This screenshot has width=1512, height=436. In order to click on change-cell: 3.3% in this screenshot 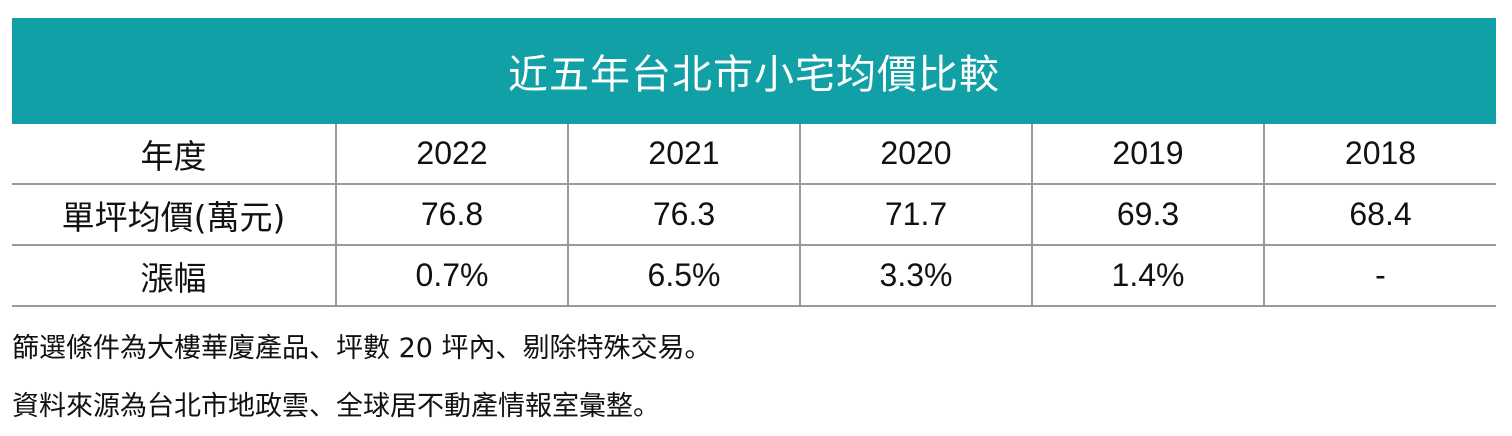, I will do `click(916, 275)`.